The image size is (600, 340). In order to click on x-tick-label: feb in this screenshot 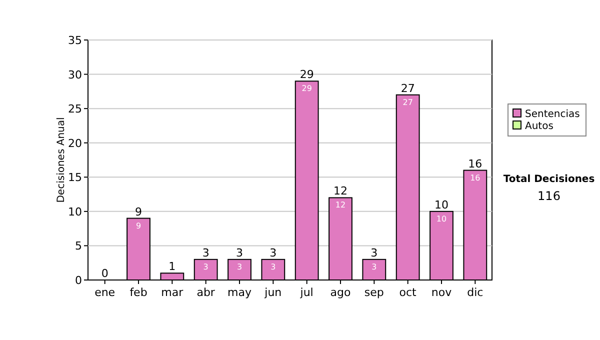, I will do `click(139, 292)`.